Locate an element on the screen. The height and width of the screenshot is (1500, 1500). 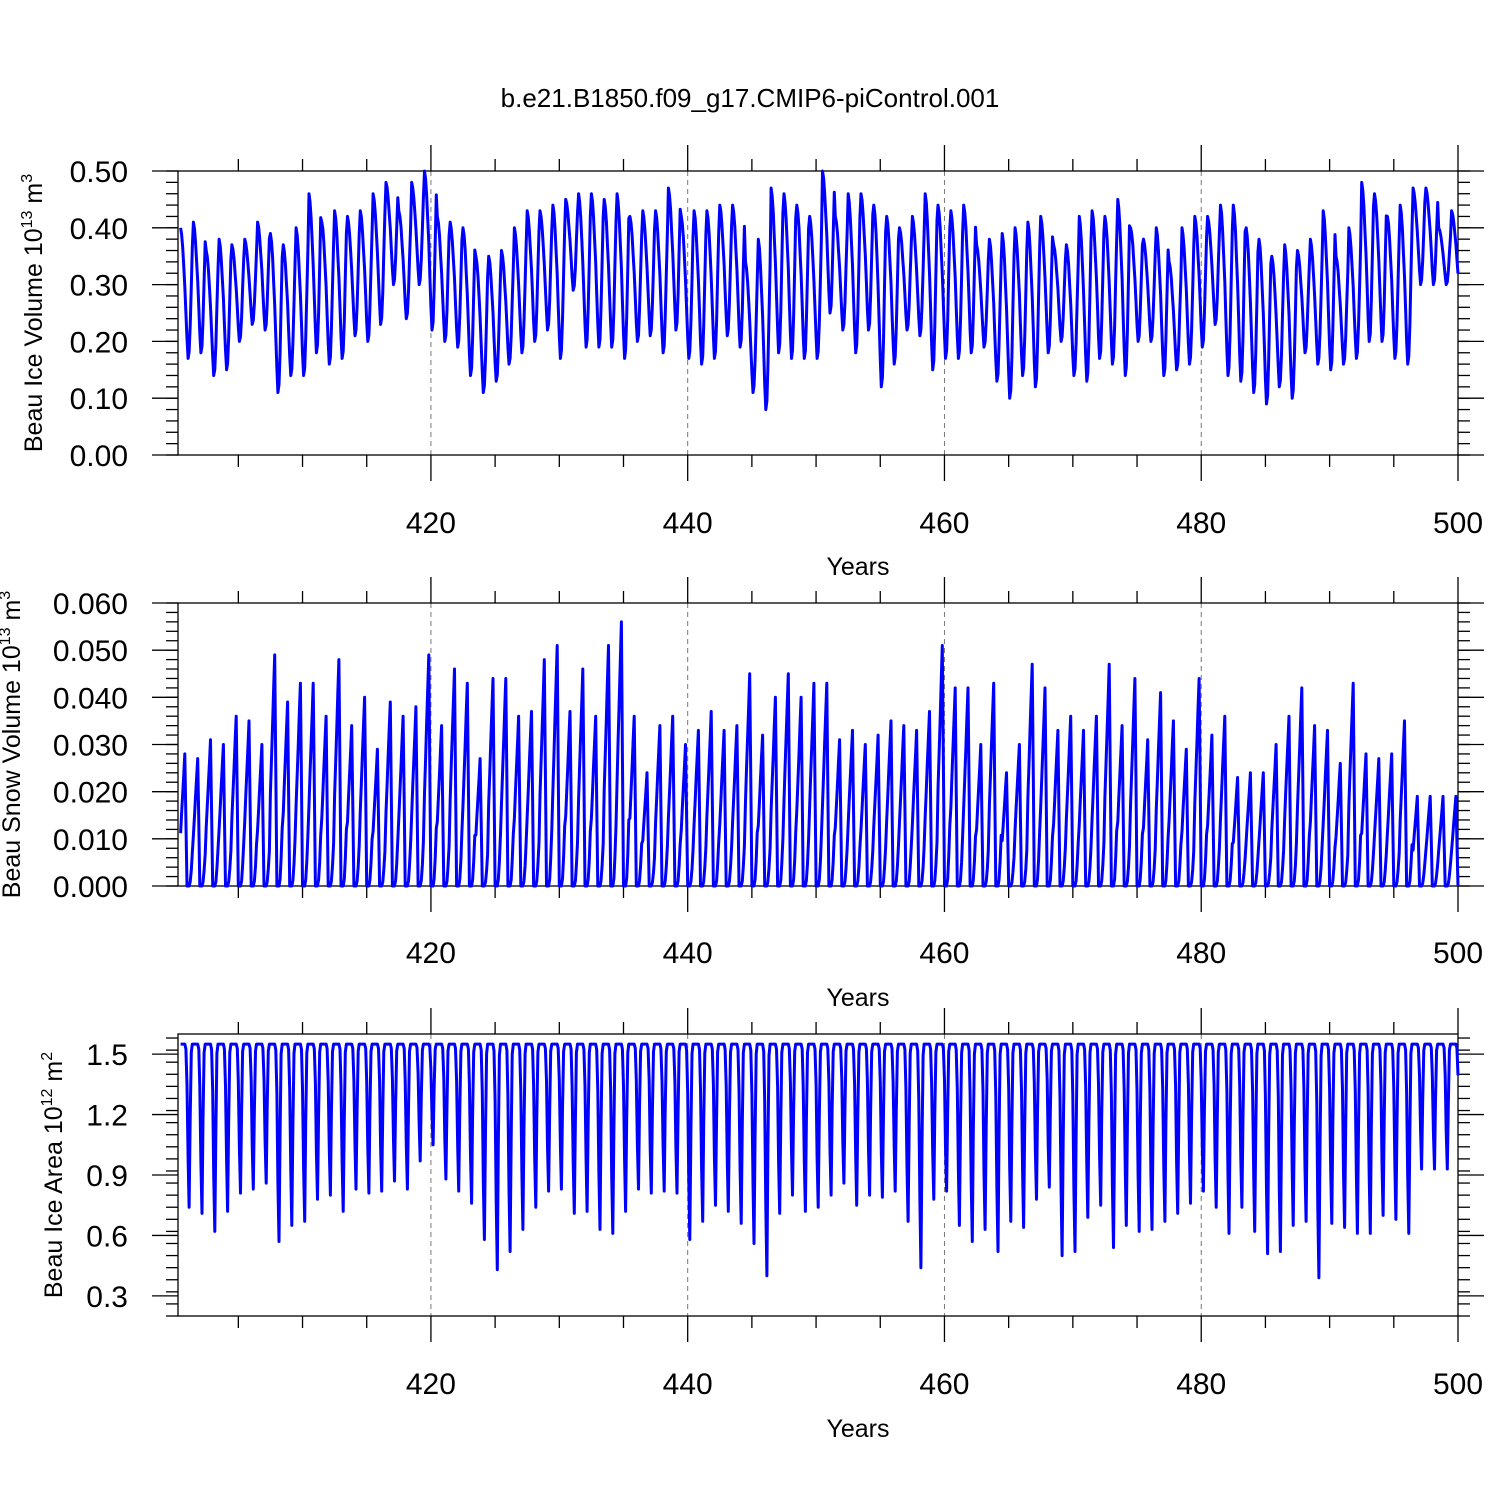
y-tick-label: 0.10 is located at coordinates (99, 399).